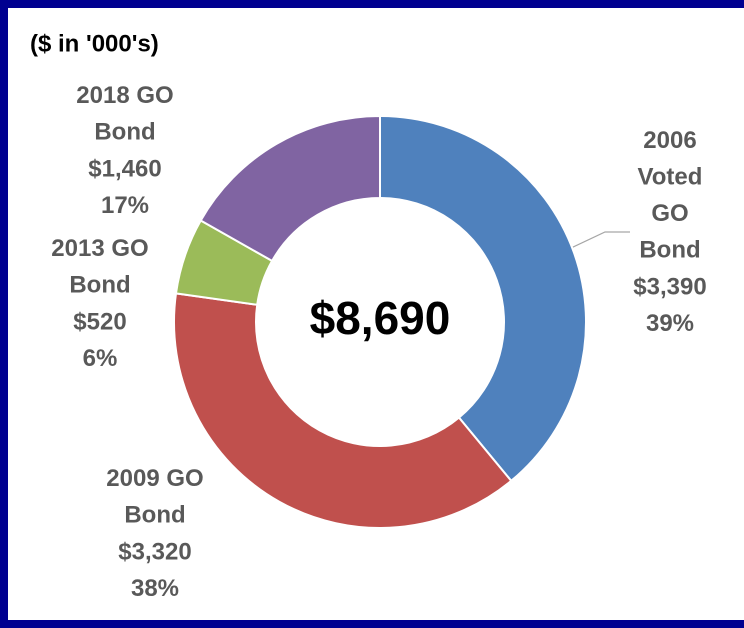 This screenshot has width=744, height=628. Describe the element at coordinates (155, 588) in the screenshot. I see `percentage-label: 38%` at that location.